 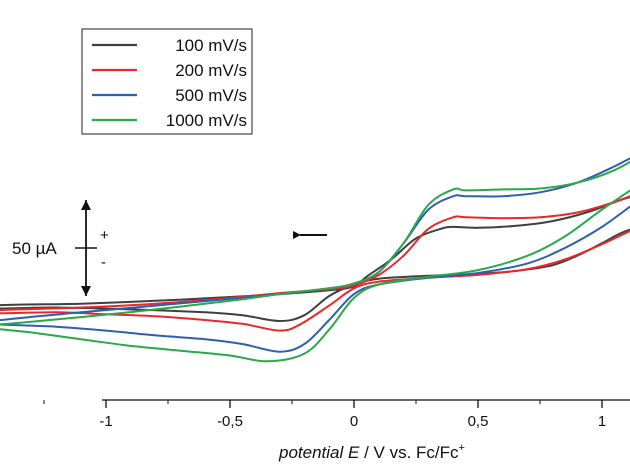 What do you see at coordinates (478, 421) in the screenshot?
I see `x-tick-label: 0,5` at bounding box center [478, 421].